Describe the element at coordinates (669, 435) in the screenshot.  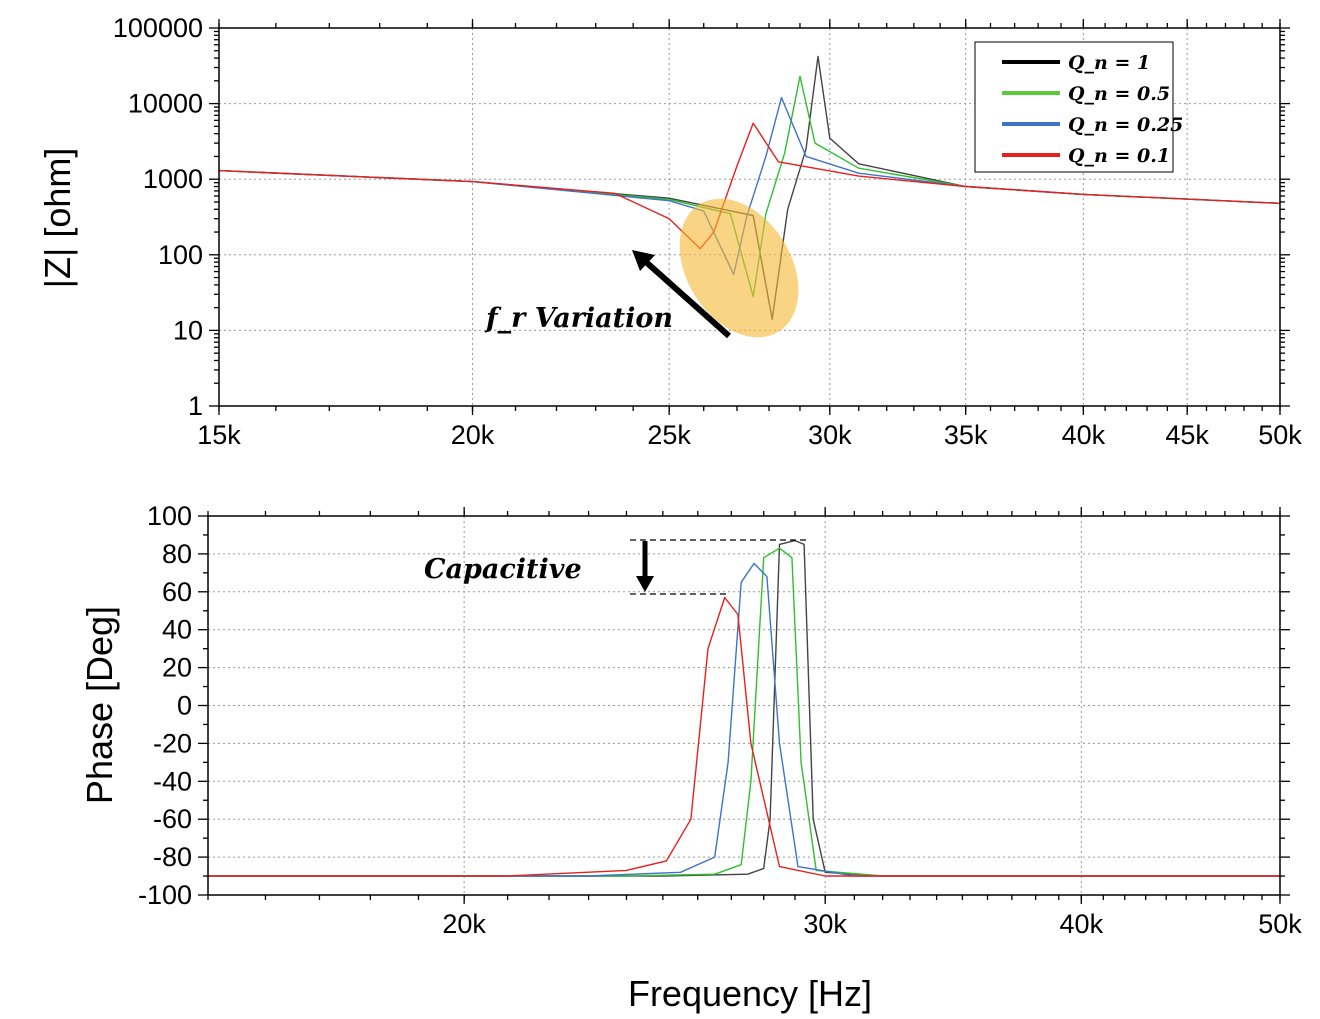
I see `x-tick-label: 25k` at that location.